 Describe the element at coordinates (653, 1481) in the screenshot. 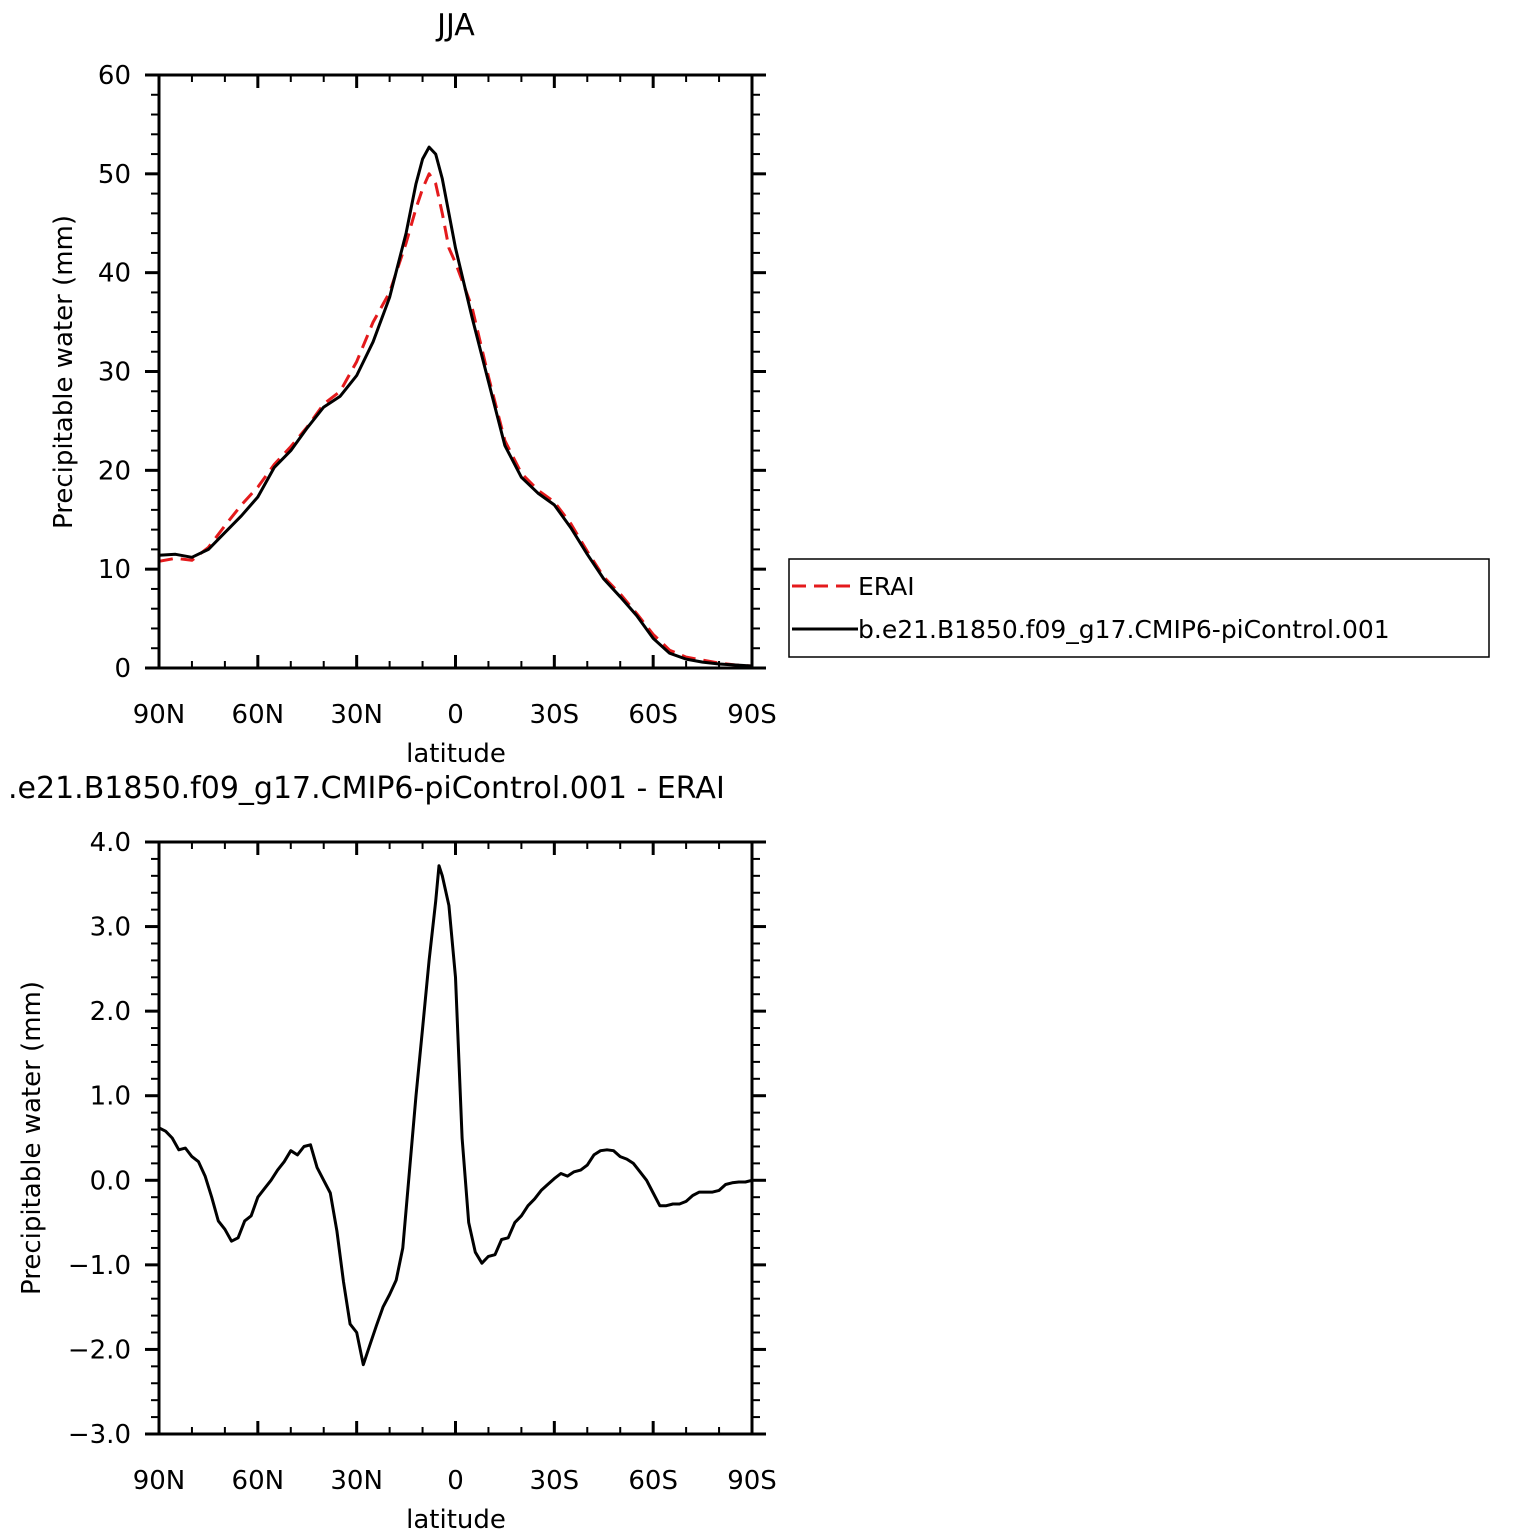

I see `bottom-x-tick-label: 60S` at that location.